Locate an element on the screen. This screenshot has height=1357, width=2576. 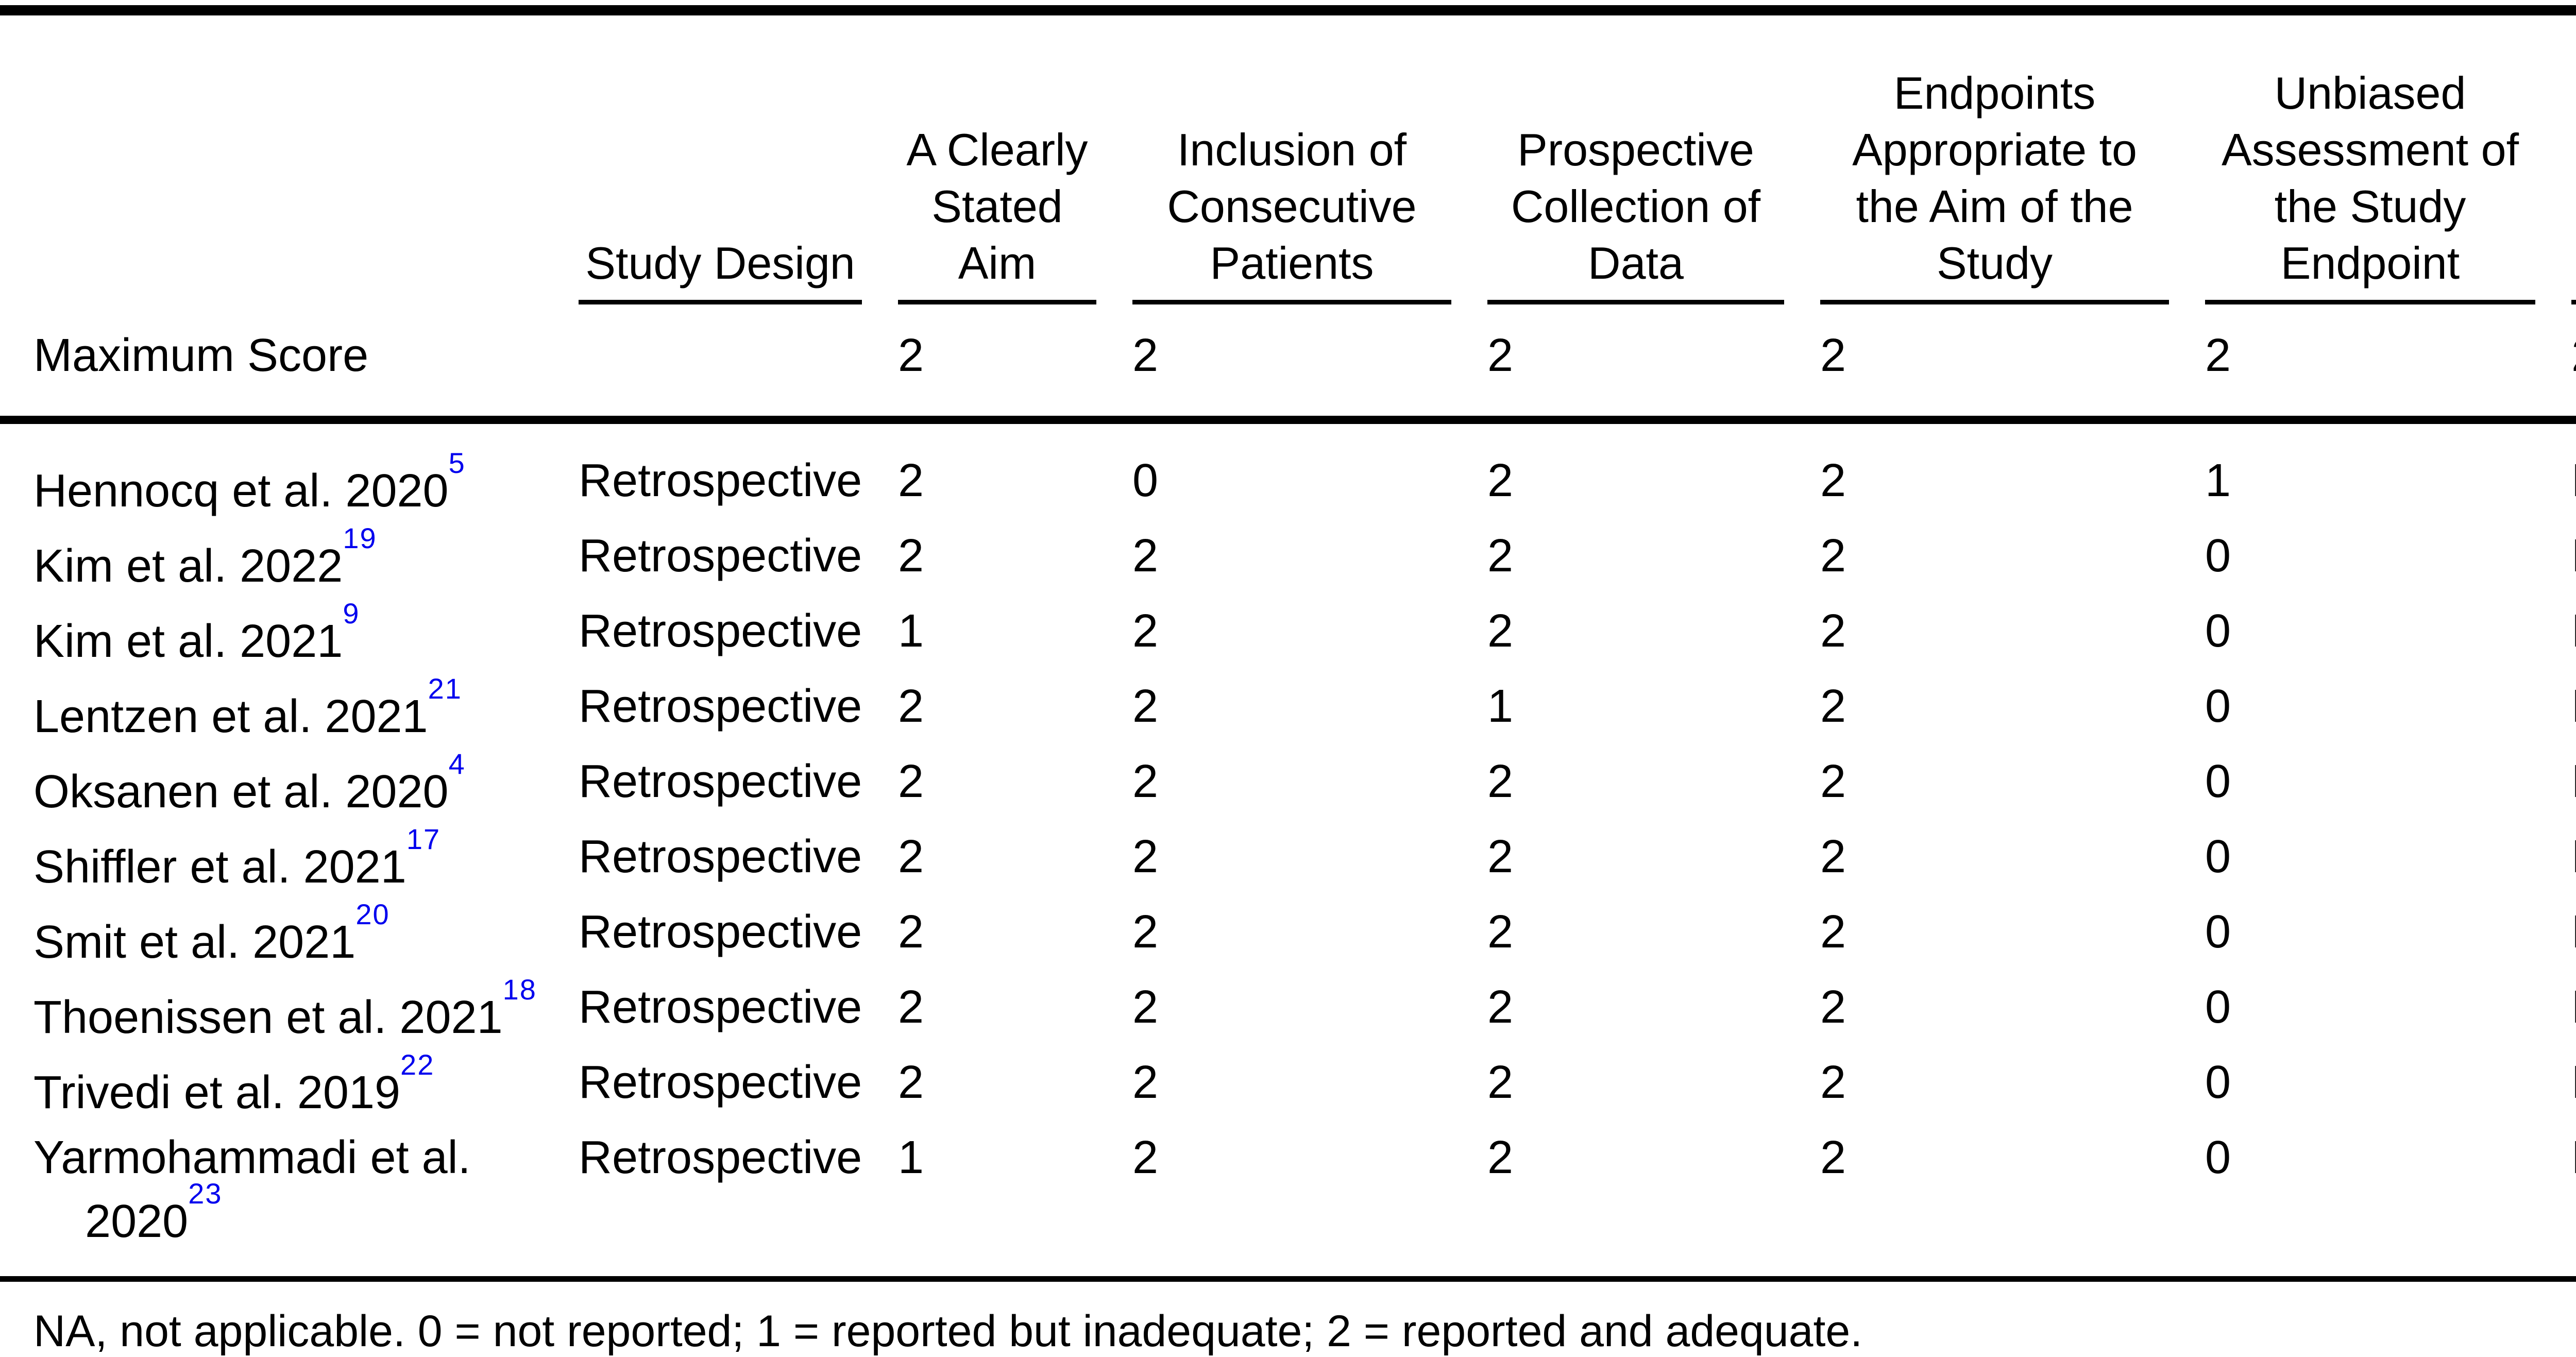
citation-reference-link: 5 is located at coordinates (457, 463).